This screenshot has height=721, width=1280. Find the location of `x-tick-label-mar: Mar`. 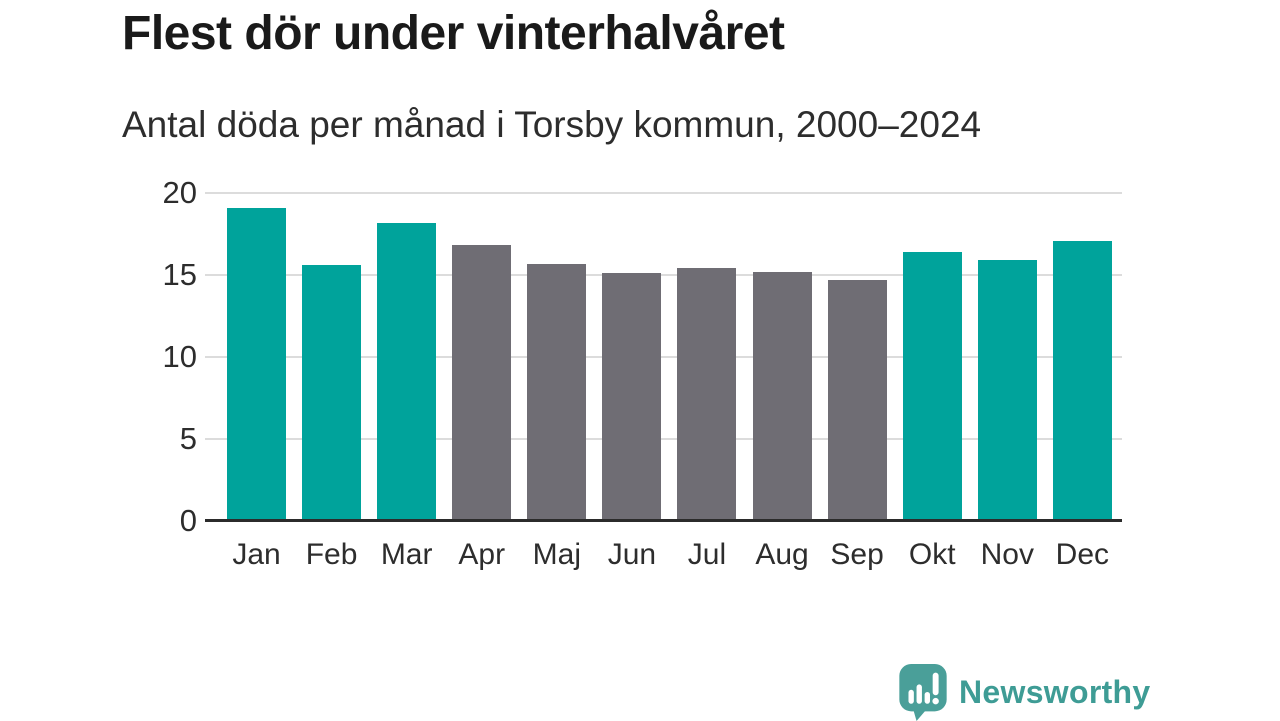

x-tick-label-mar: Mar is located at coordinates (406, 554).